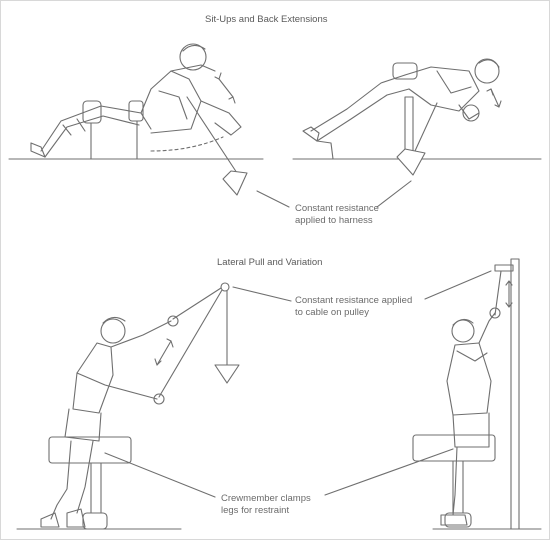 The width and height of the screenshot is (550, 541). Describe the element at coordinates (221, 118) in the screenshot. I see `situp-arm-lower` at that location.